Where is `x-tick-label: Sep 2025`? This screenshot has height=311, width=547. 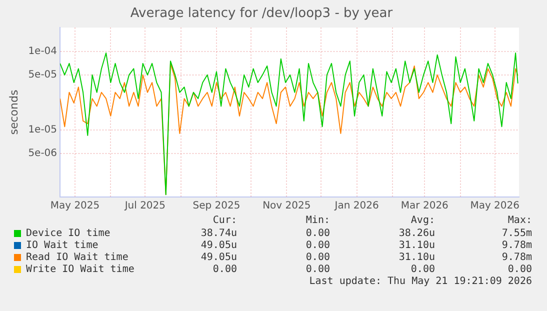
x-tick-label: Sep 2025 is located at coordinates (216, 206).